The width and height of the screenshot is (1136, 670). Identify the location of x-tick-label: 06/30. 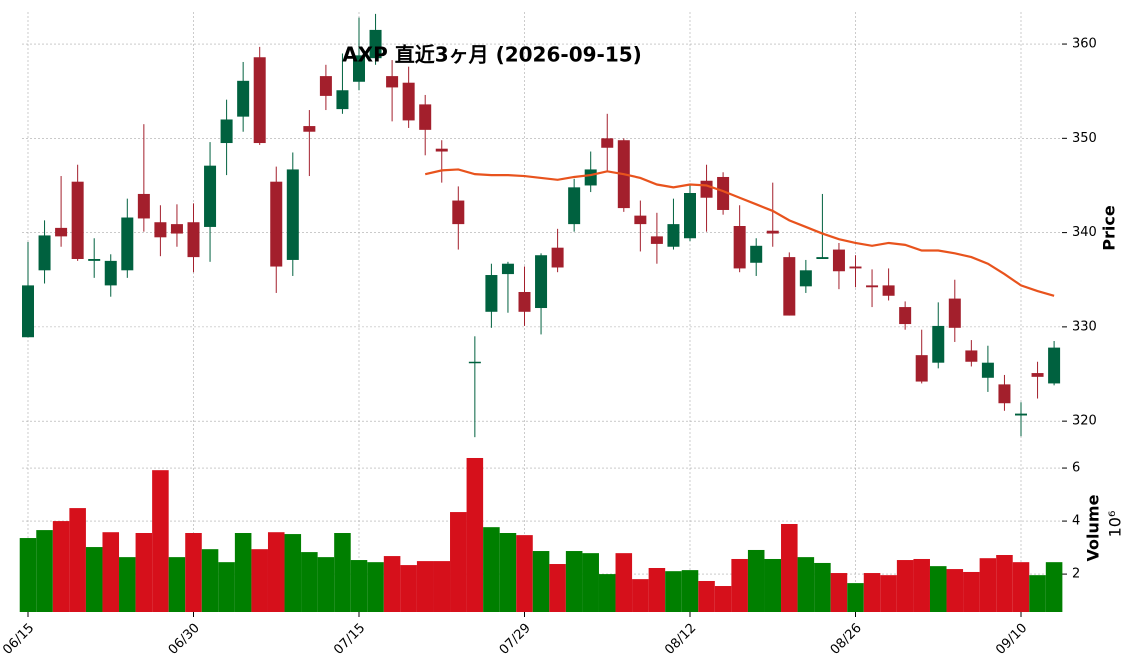
(184, 639).